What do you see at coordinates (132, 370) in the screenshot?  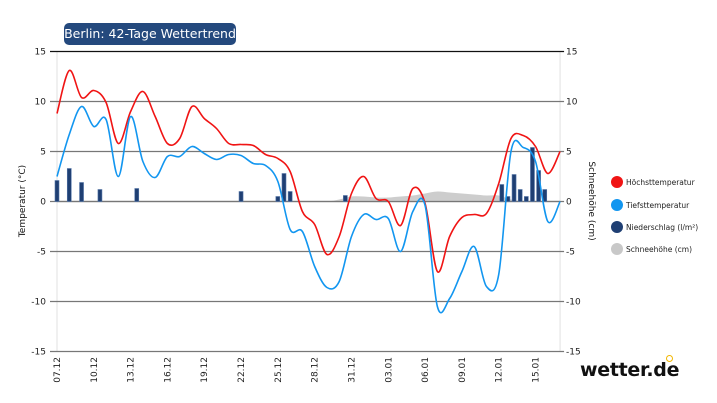 I see `x-tick-label: 13.12` at bounding box center [132, 370].